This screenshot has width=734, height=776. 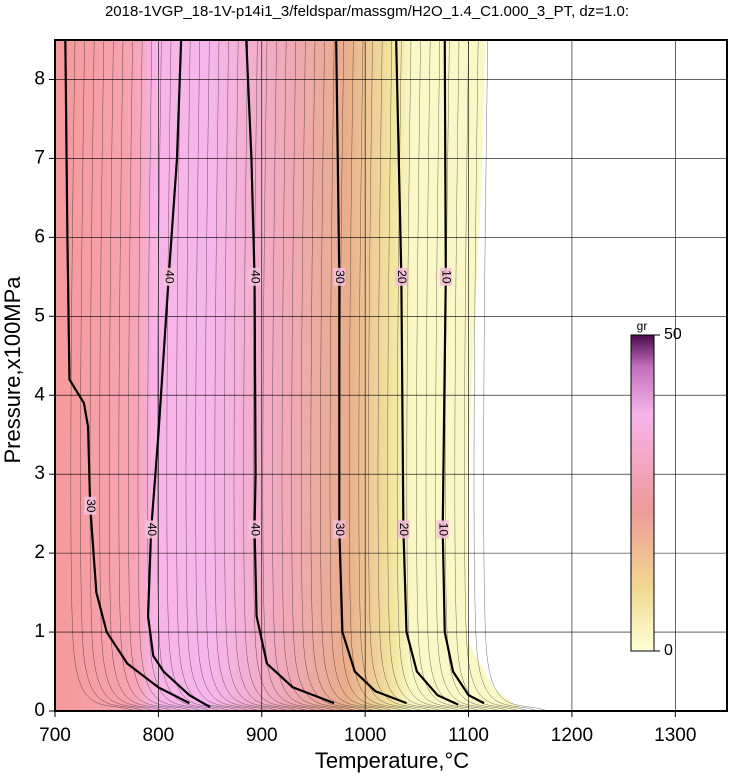 What do you see at coordinates (572, 735) in the screenshot?
I see `x-tick-label: 1200` at bounding box center [572, 735].